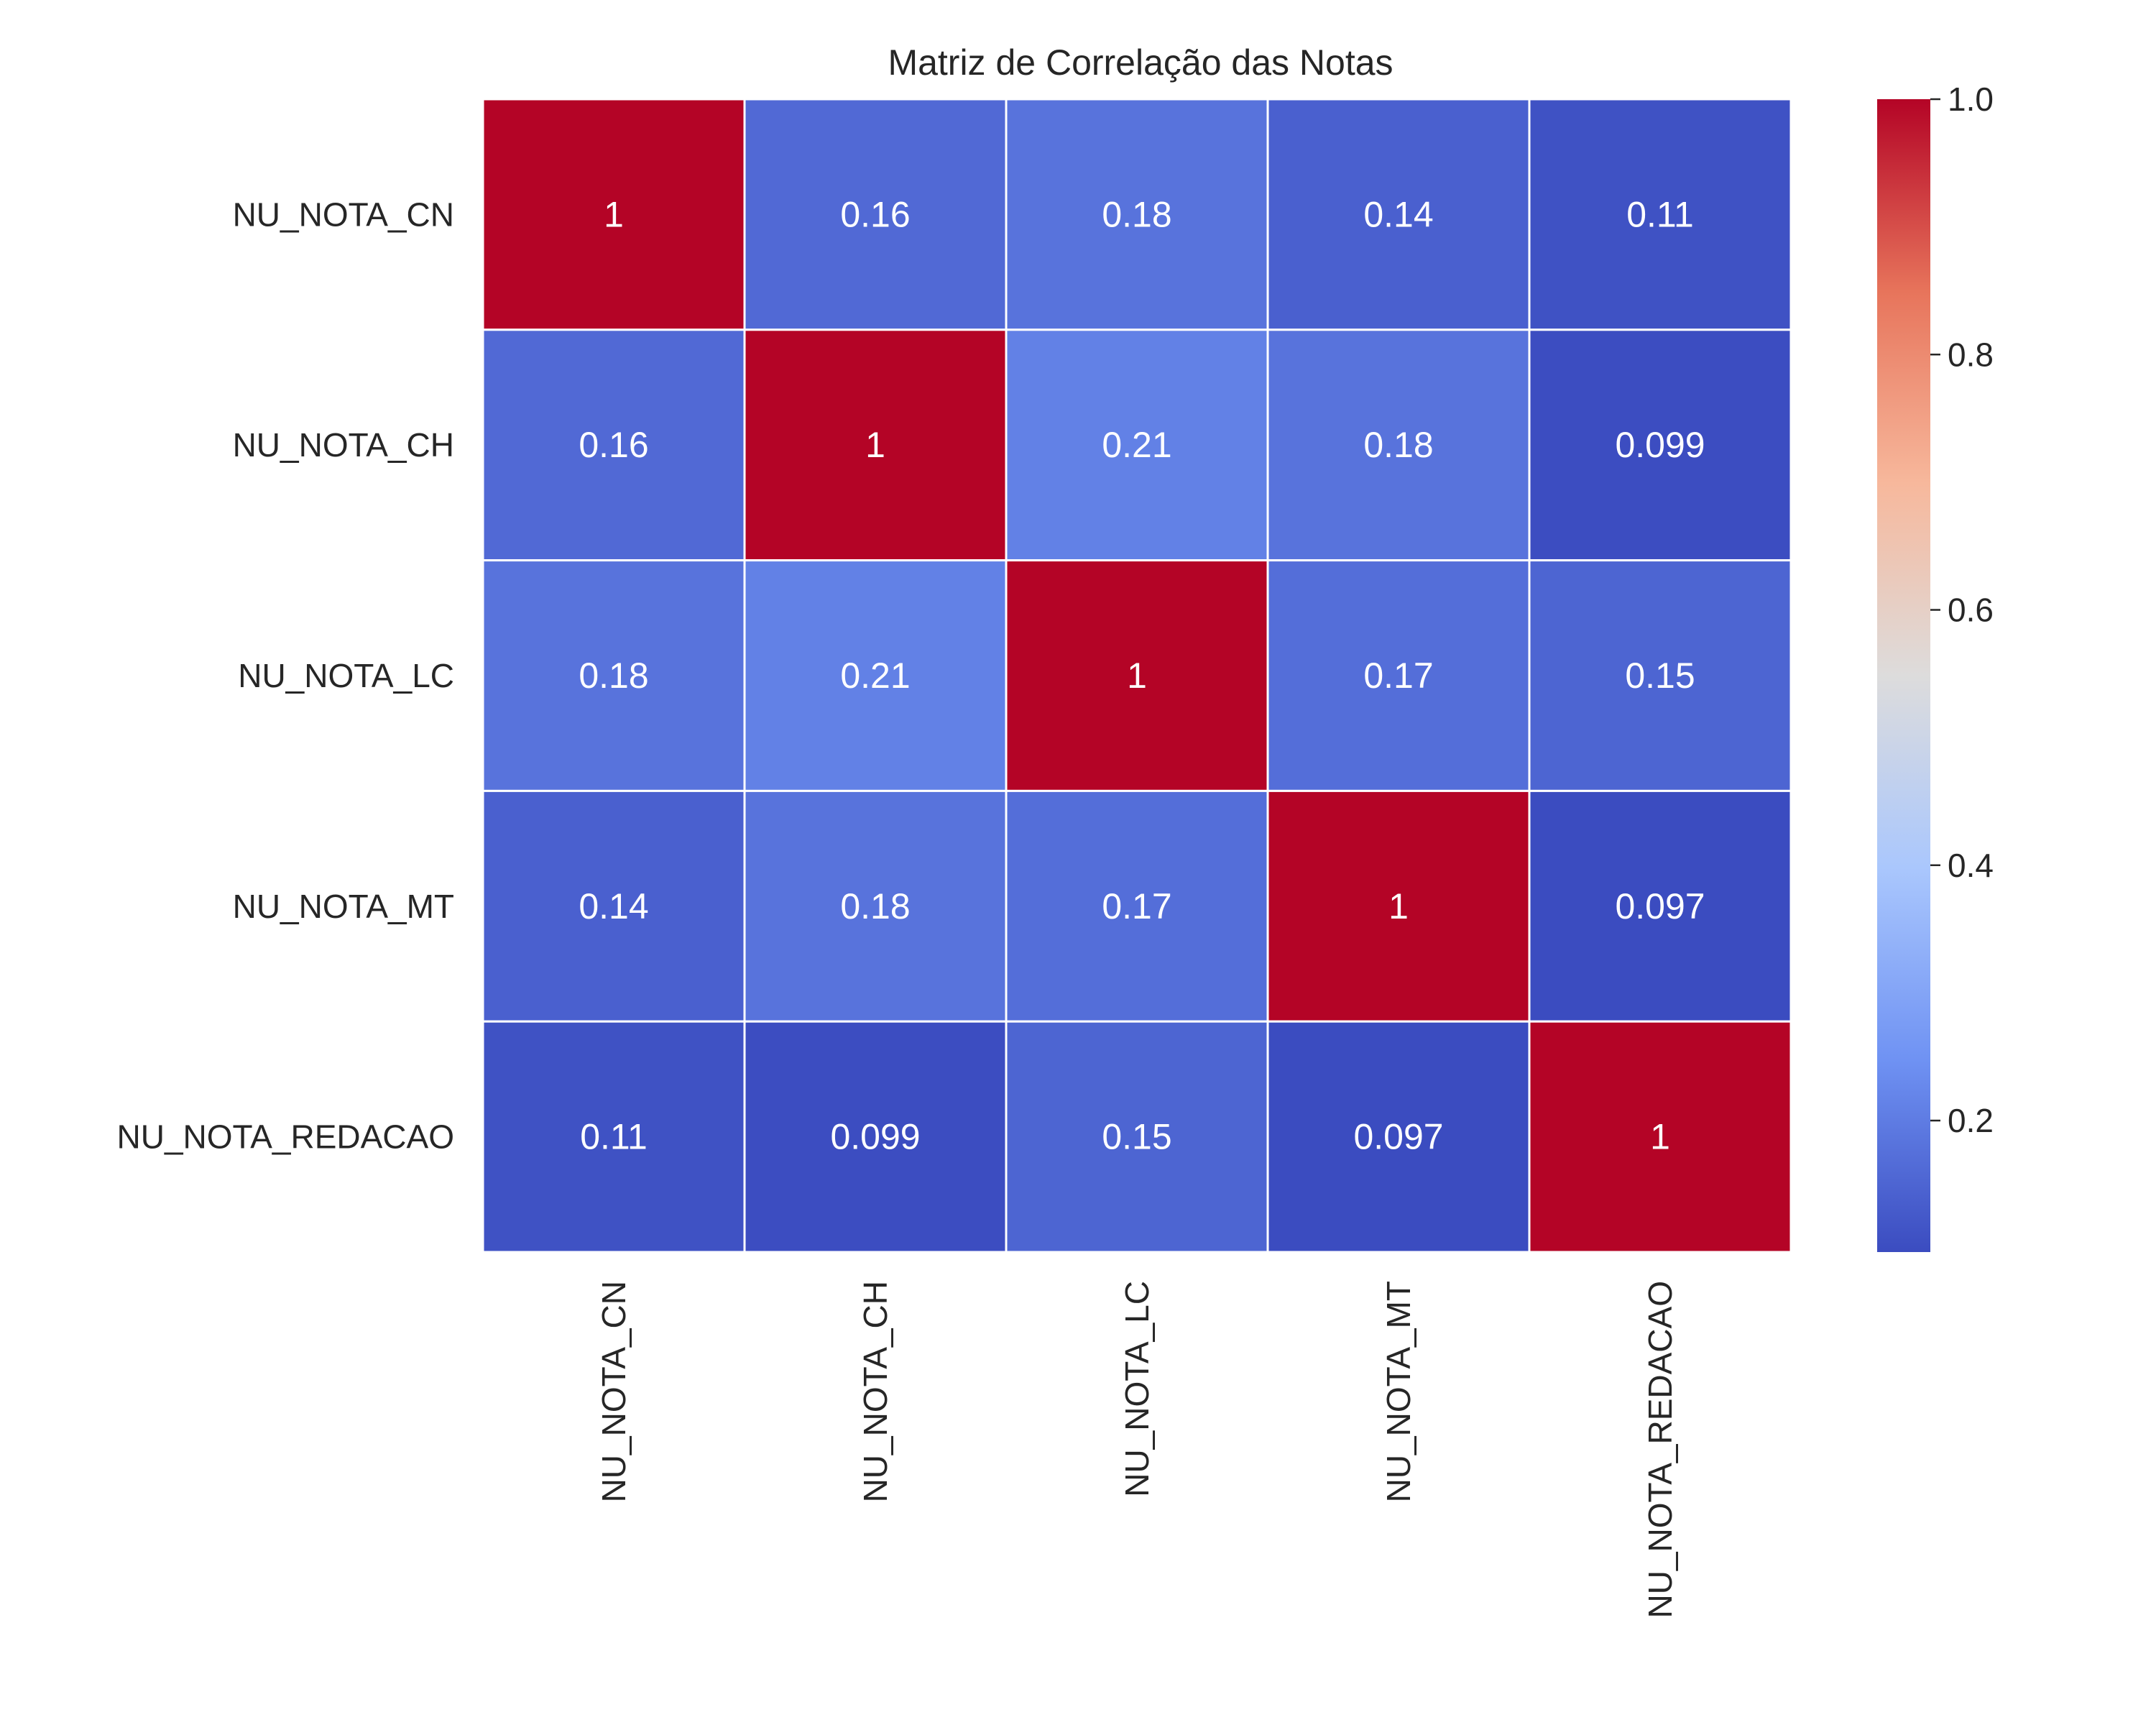 Image resolution: width=2156 pixels, height=1725 pixels. I want to click on colorbar-ticks: 0.2 0.4 0.6 0.8 1.0, so click(1962, 609).